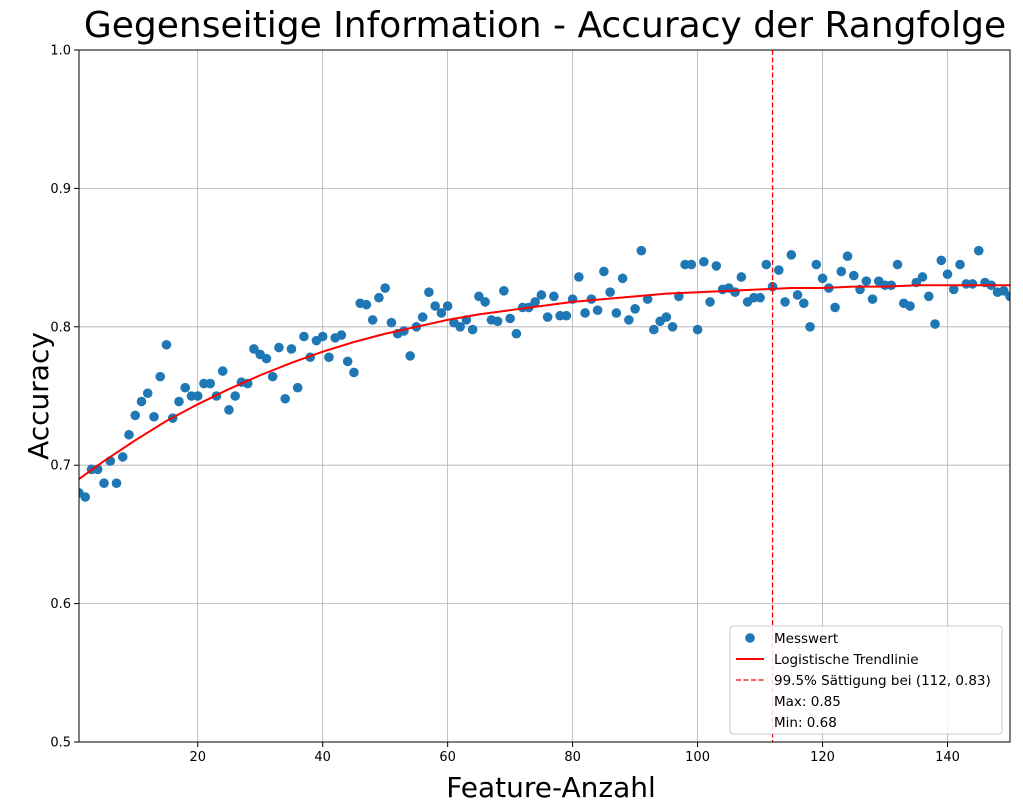 The image size is (1023, 810). I want to click on y-tick-label: 0.5, so click(60, 743).